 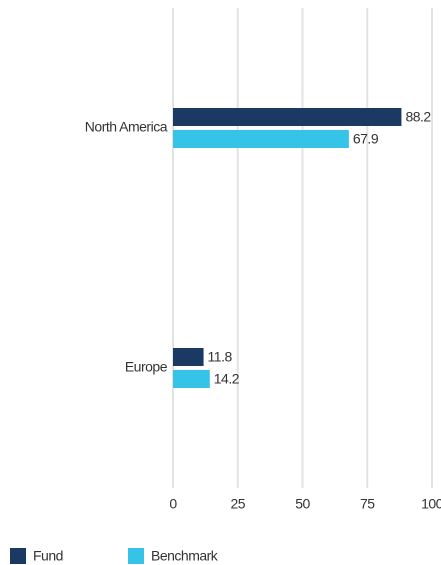 What do you see at coordinates (302, 504) in the screenshot?
I see `x-tick-label: 50` at bounding box center [302, 504].